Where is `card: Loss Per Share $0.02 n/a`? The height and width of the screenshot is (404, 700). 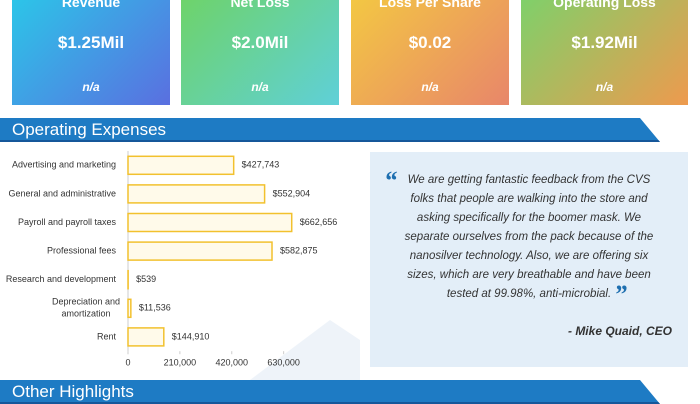
card: Loss Per Share $0.02 n/a is located at coordinates (430, 52).